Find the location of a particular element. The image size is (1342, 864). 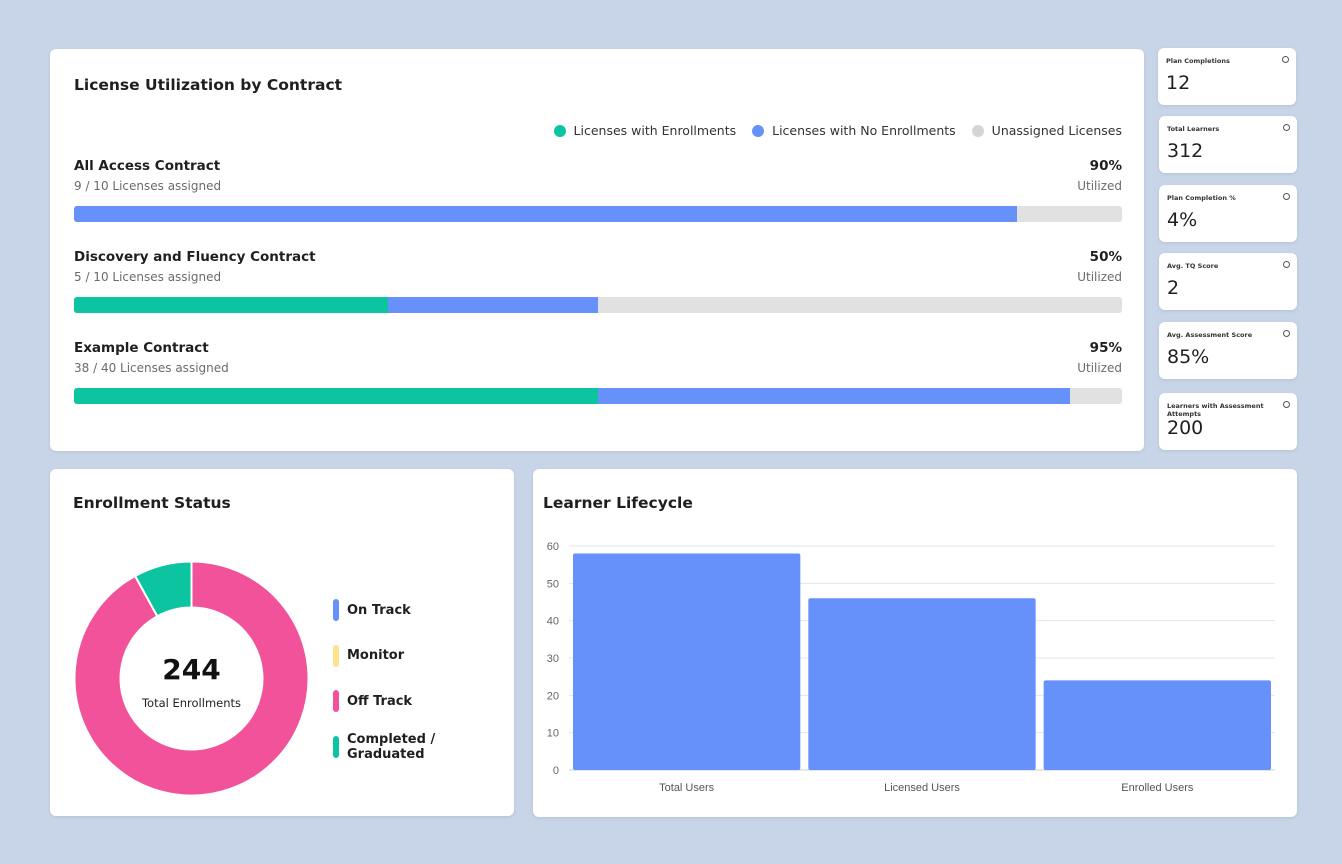

status-legend-off-track: Off Track is located at coordinates (423, 701).